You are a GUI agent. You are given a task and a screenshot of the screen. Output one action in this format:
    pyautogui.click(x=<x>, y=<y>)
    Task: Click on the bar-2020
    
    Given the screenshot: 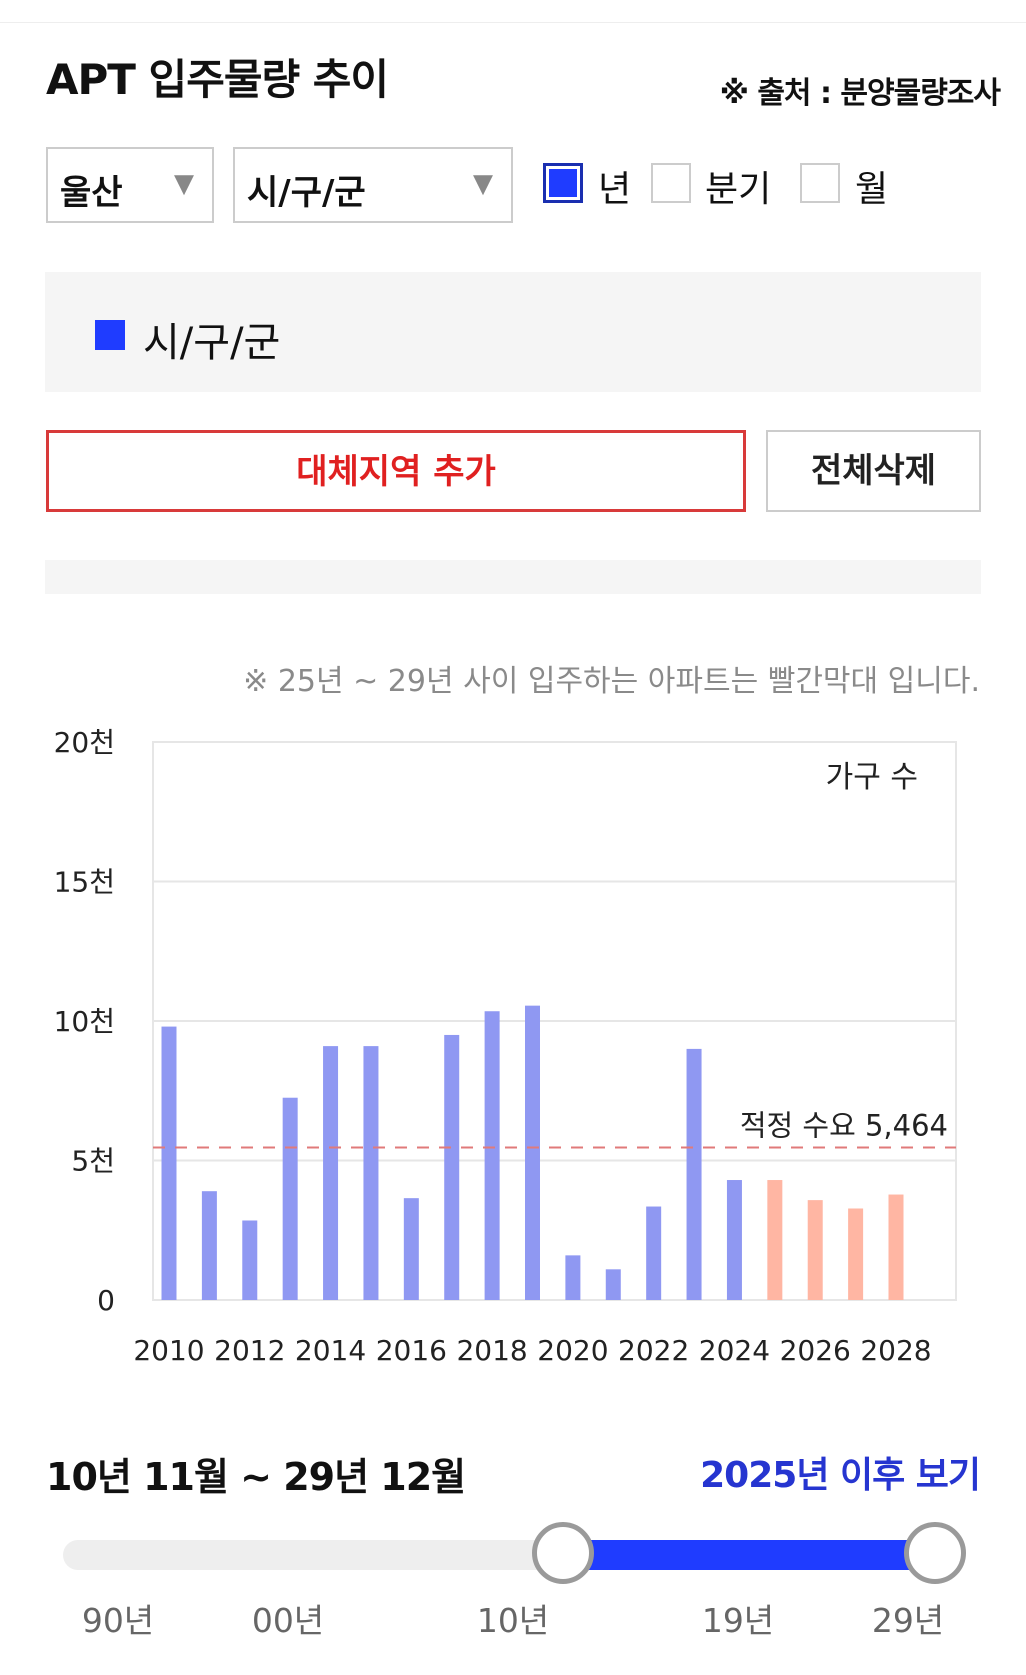 What is the action you would take?
    pyautogui.click(x=573, y=1277)
    